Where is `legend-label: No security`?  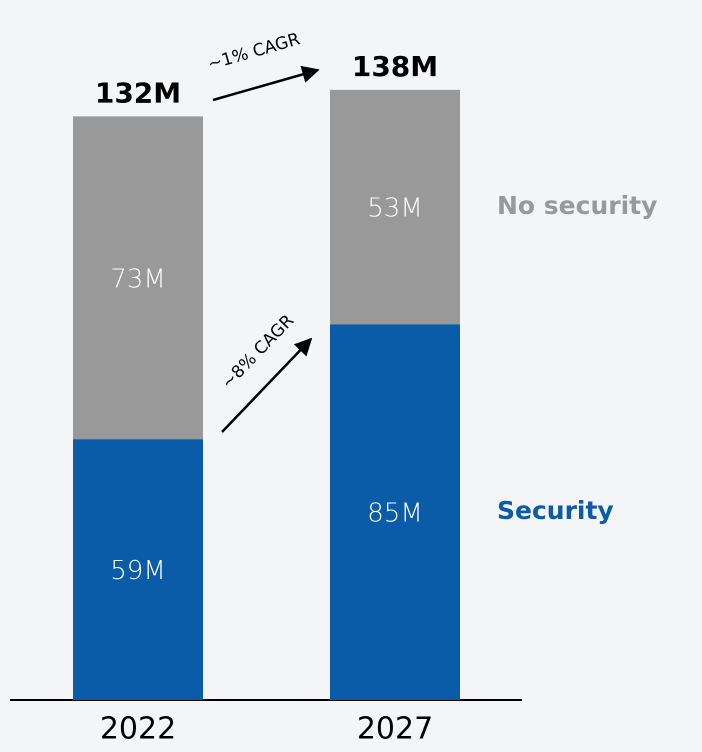
legend-label: No security is located at coordinates (577, 205).